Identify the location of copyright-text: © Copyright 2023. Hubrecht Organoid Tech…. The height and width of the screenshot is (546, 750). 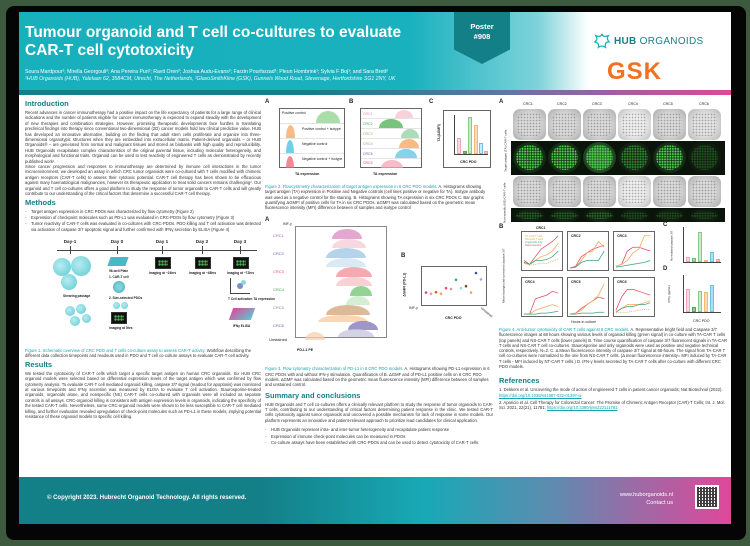
(147, 498).